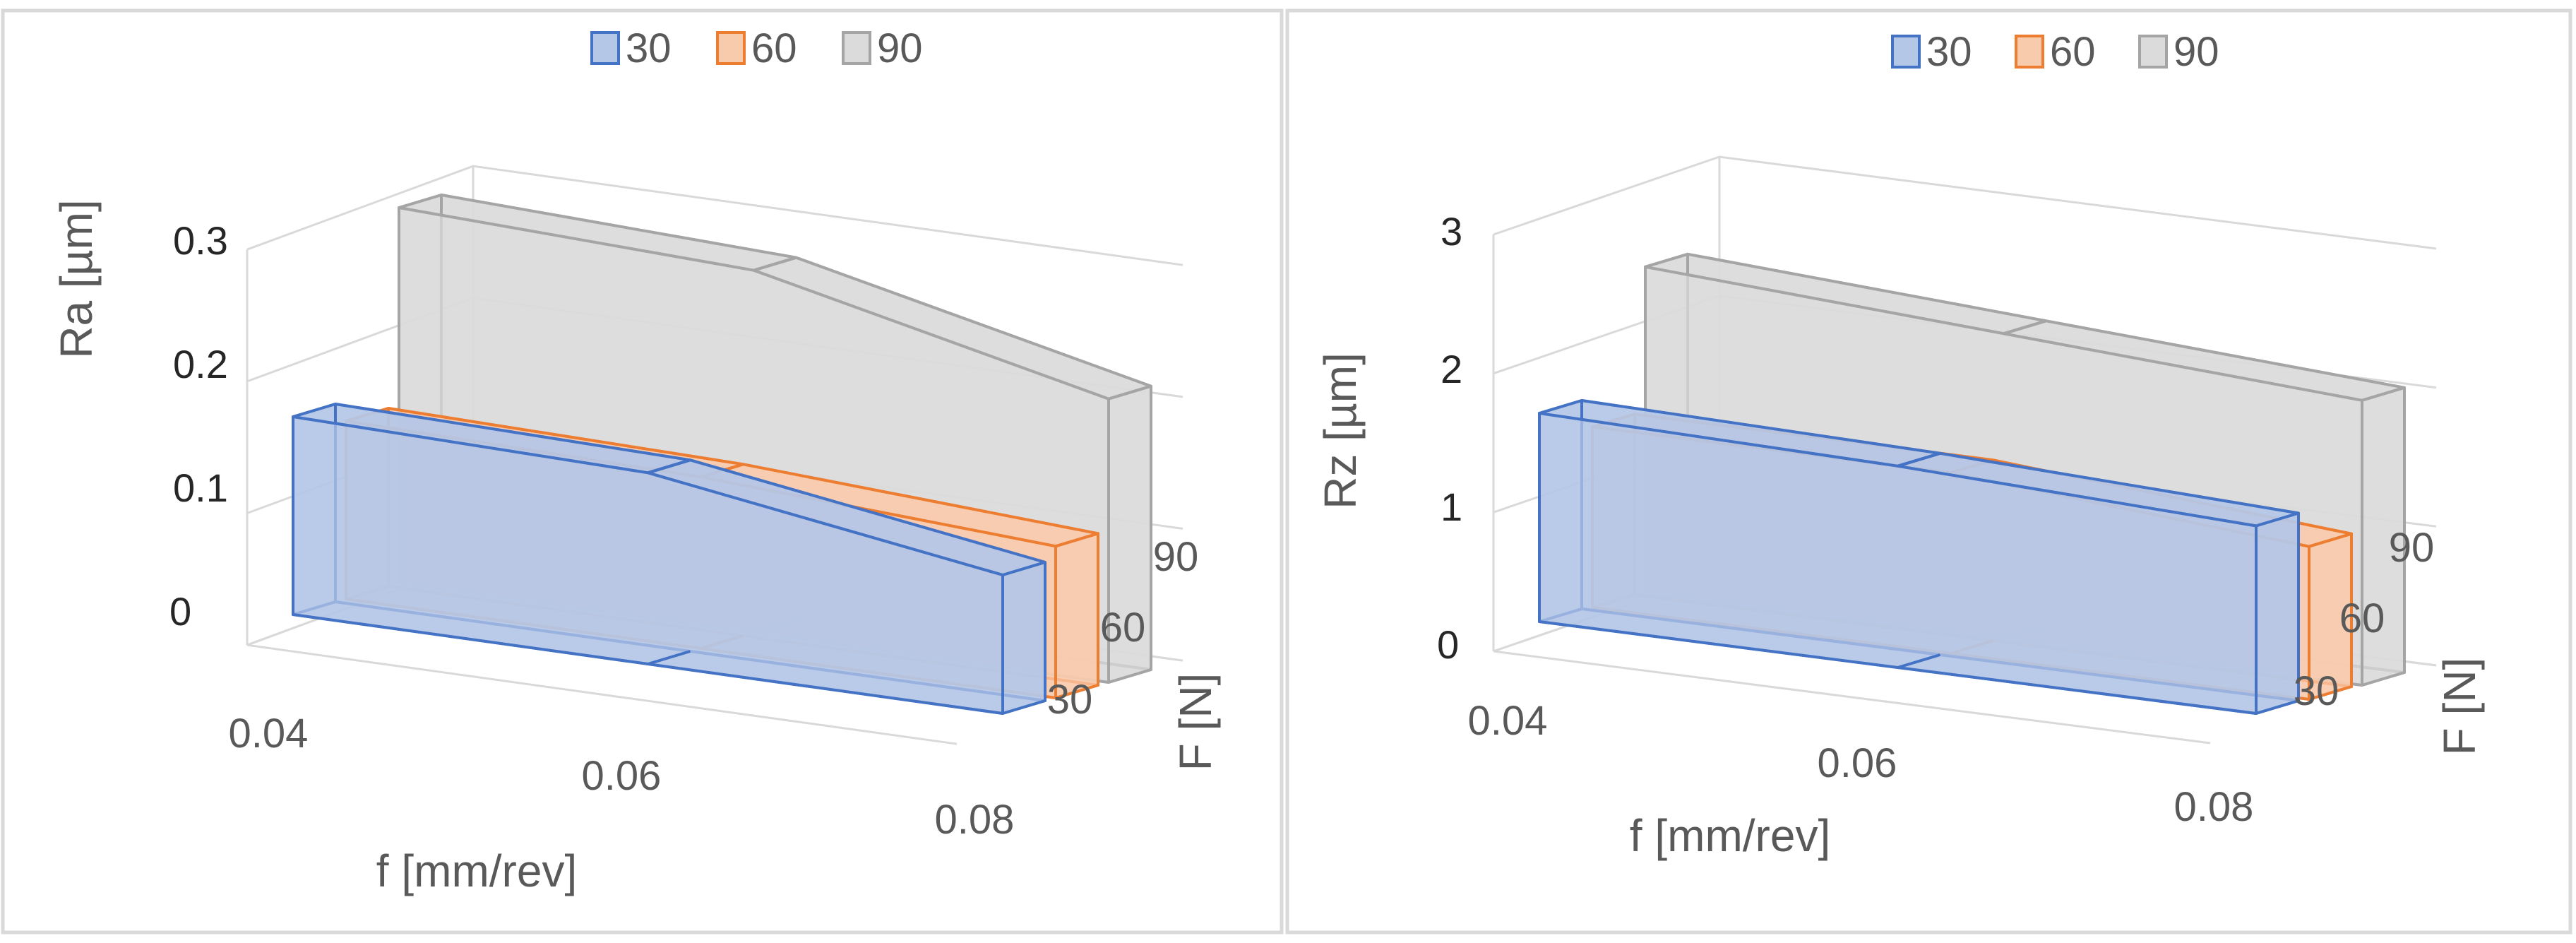 The height and width of the screenshot is (943, 2576). I want to click on z-axis-title: Ra [µm], so click(76, 278).